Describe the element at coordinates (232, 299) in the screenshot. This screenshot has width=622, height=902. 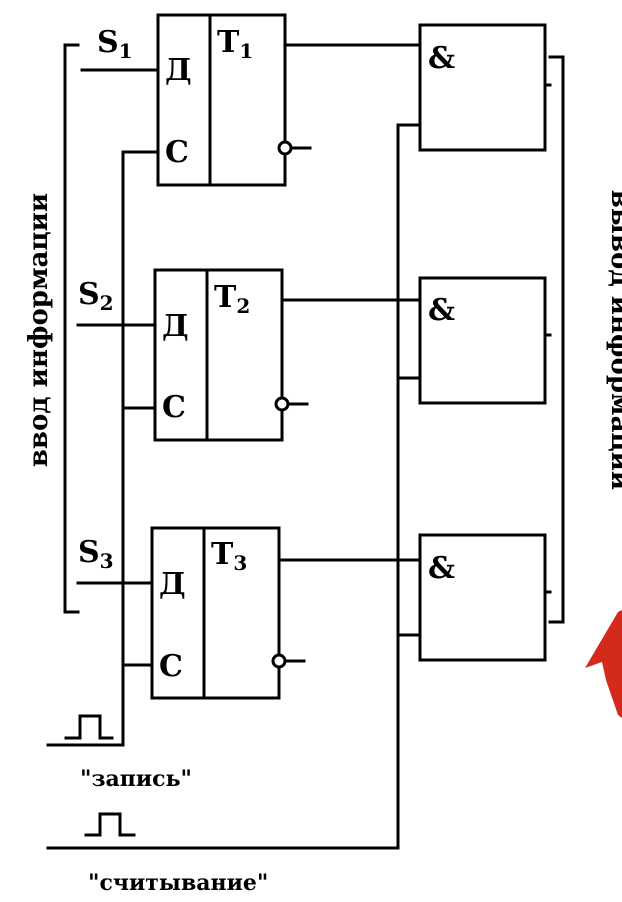
I see `flipflop-name-t2: Т2` at that location.